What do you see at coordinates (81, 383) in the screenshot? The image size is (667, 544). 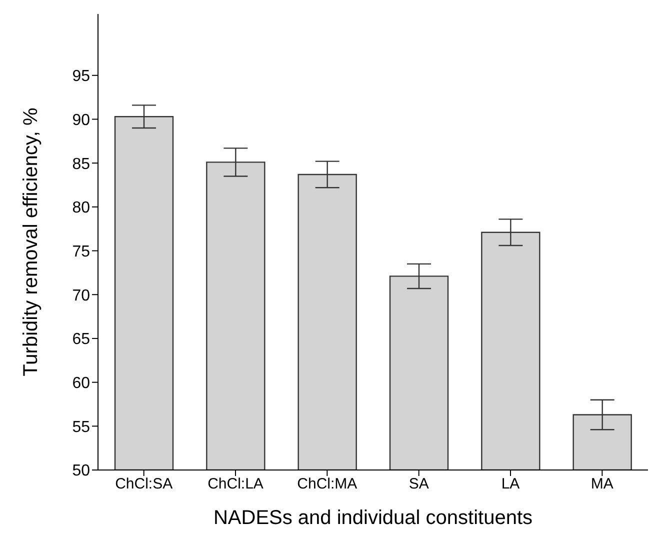 I see `y-tick-label: 60` at bounding box center [81, 383].